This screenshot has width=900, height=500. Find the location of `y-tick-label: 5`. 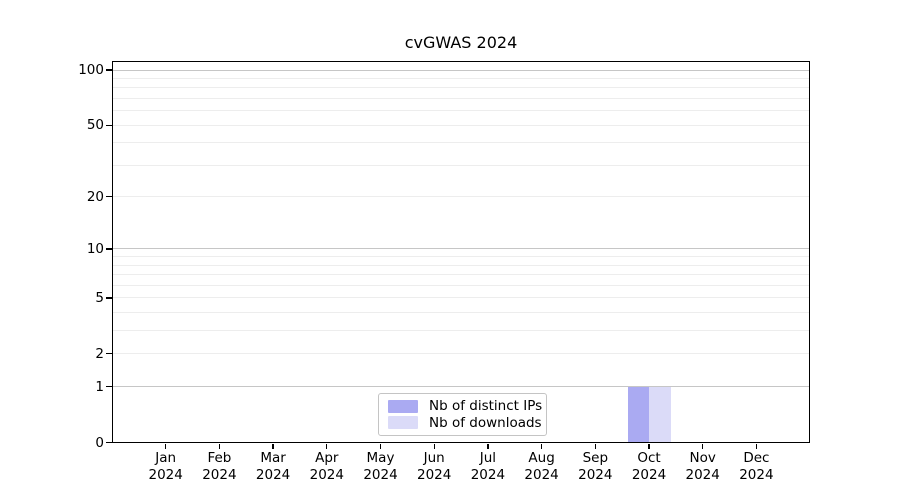

y-tick-label: 5 is located at coordinates (99, 297).